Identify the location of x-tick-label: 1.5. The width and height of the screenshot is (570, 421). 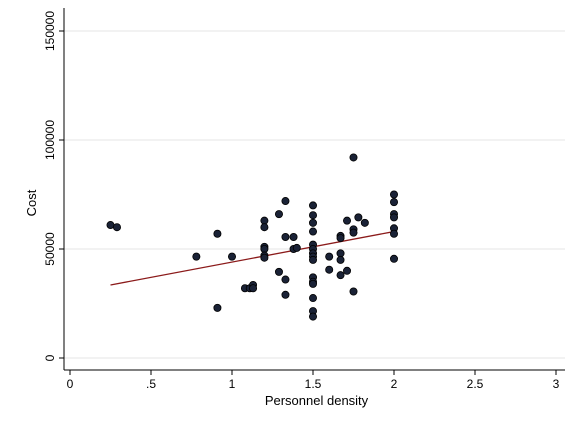
(313, 384).